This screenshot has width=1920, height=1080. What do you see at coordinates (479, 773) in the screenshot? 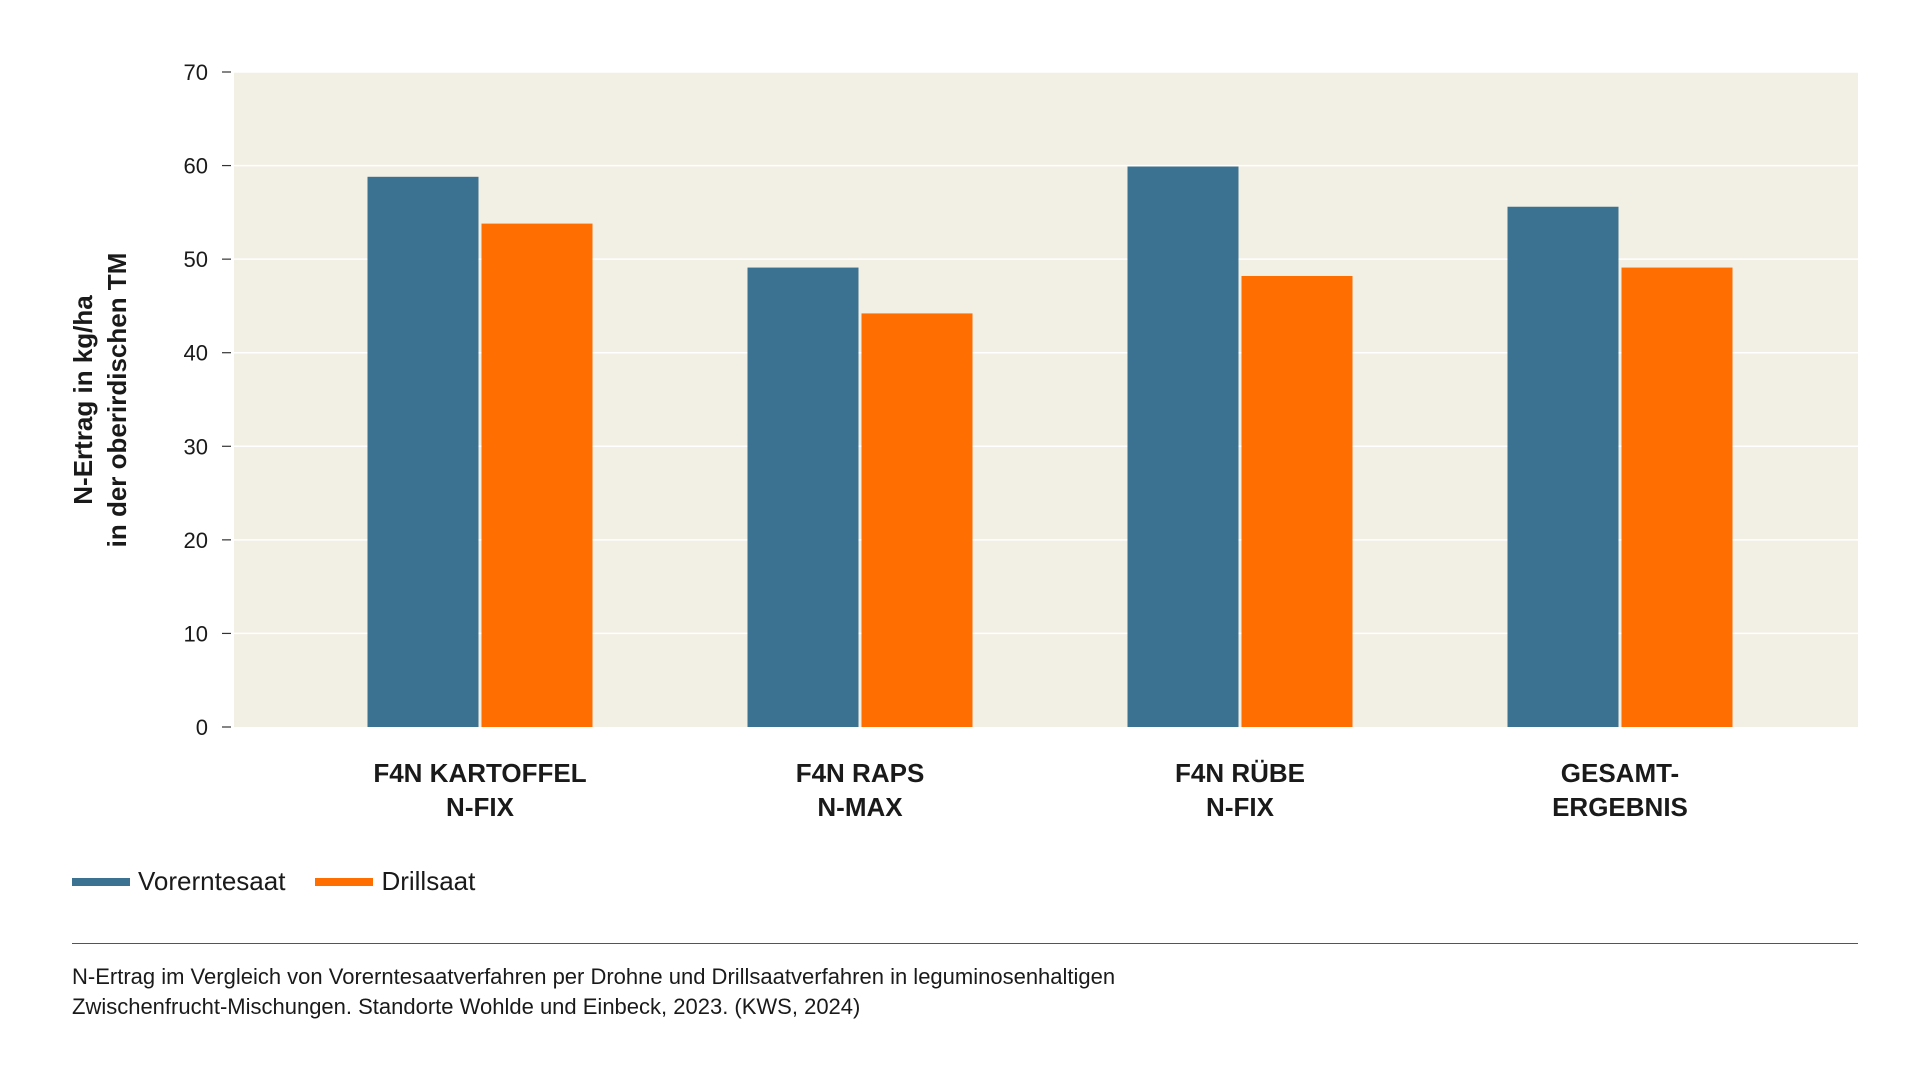
I see `x-category-label-line: F4N KARTOFFEL` at bounding box center [479, 773].